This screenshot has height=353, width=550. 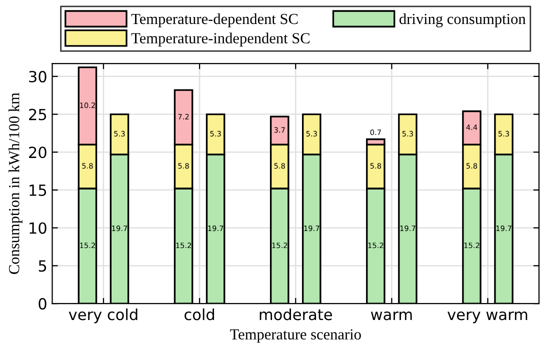 I want to click on y-tick-label: 10, so click(x=38, y=228).